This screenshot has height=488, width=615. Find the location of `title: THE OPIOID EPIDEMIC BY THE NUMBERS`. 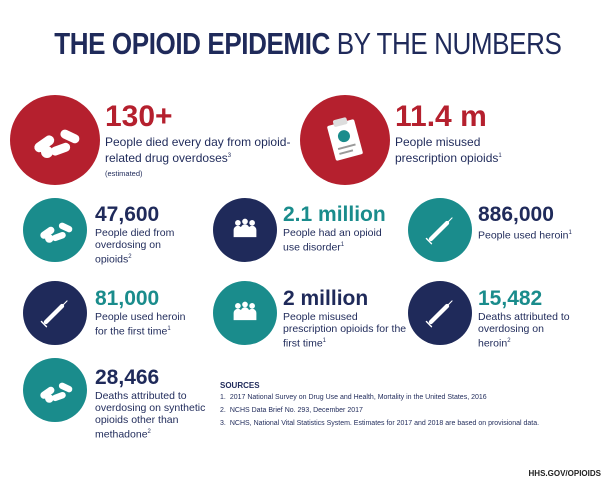

title: THE OPIOID EPIDEMIC BY THE NUMBERS is located at coordinates (307, 44).